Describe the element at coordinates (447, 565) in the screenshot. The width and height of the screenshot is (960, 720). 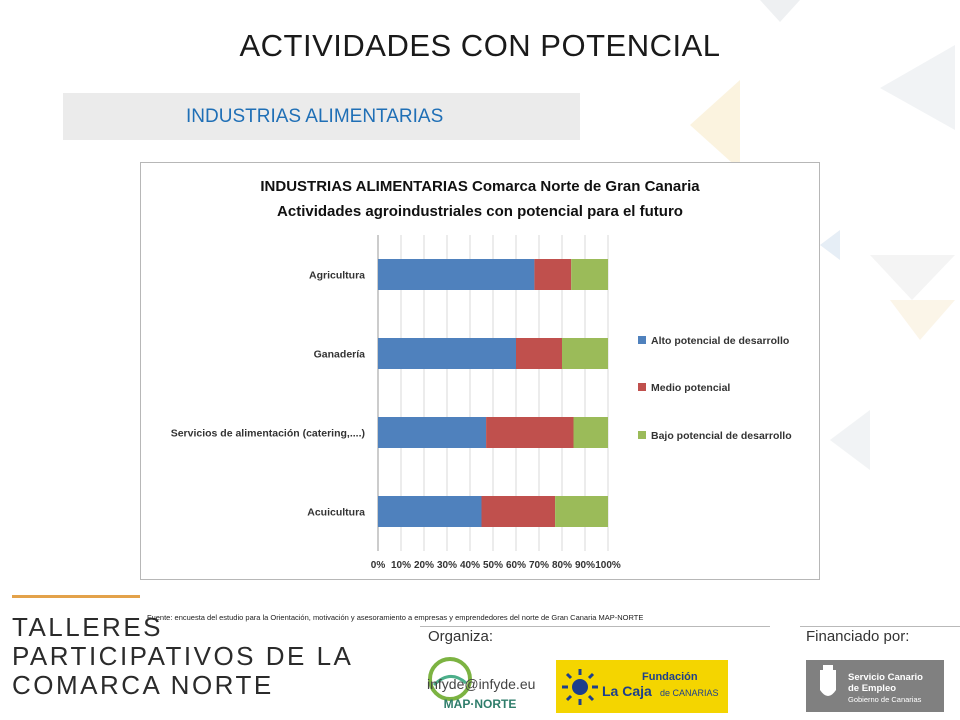
I see `x-tick-label: 30%` at that location.